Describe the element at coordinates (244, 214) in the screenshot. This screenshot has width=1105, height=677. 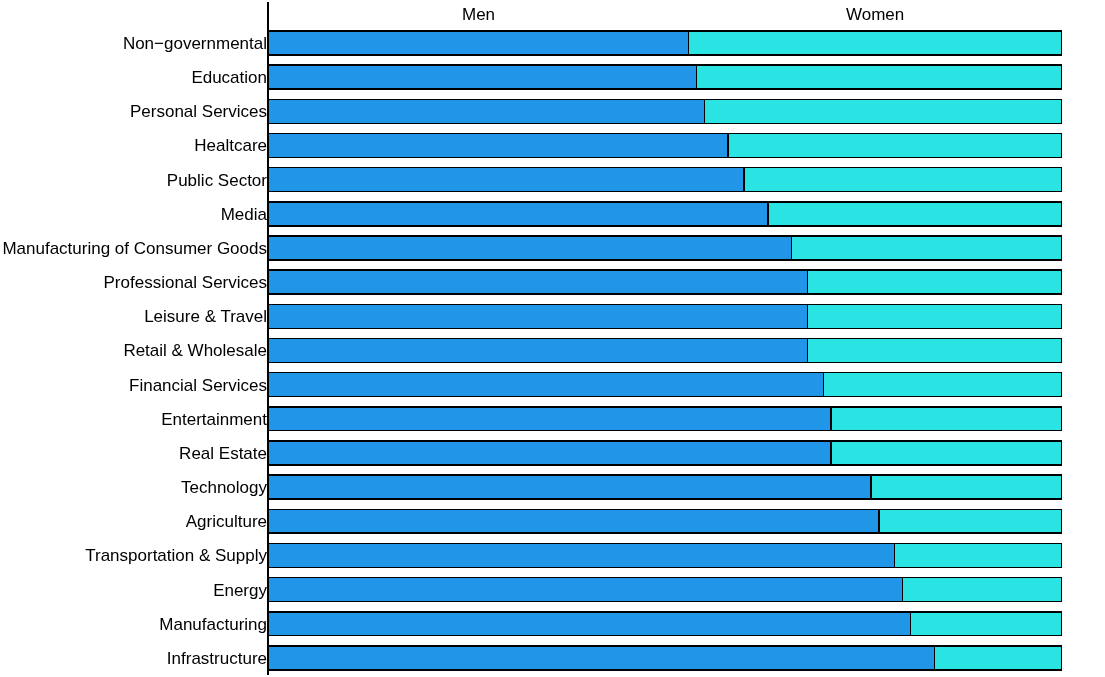
I see `y-tick-label: Media` at that location.